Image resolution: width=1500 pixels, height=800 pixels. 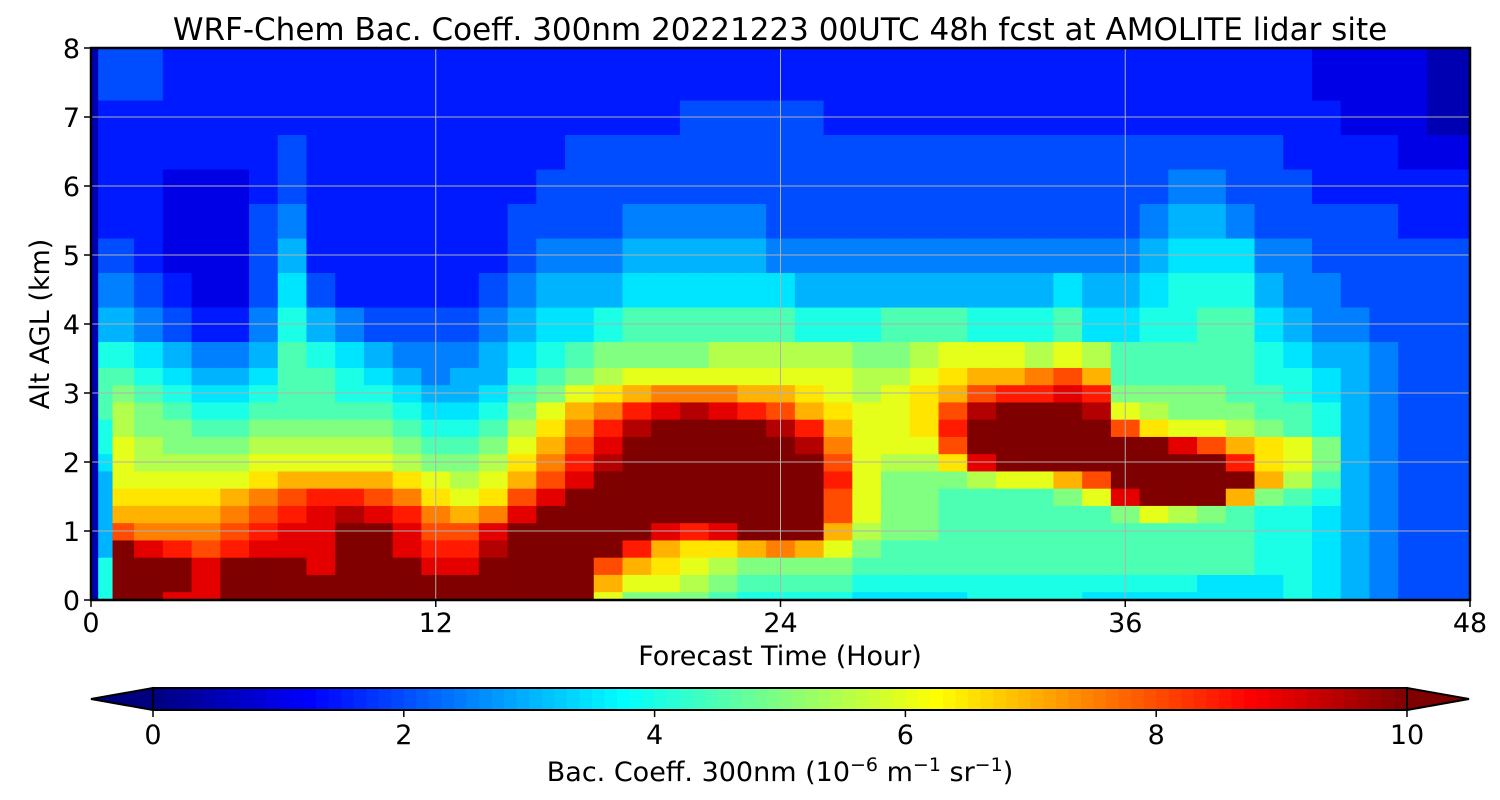 I want to click on x-tick-label: 0, so click(x=90, y=623).